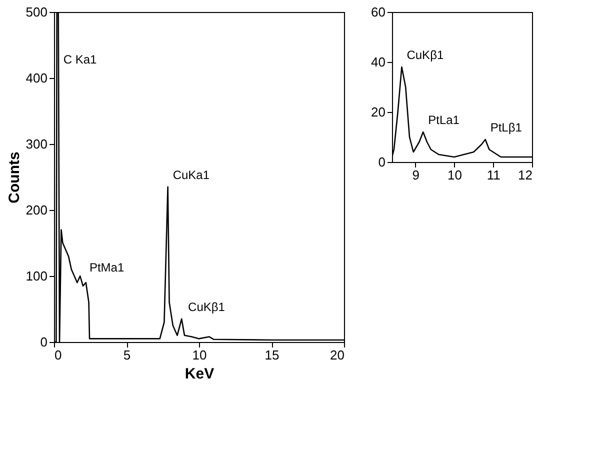 The height and width of the screenshot is (449, 590). I want to click on x-tick-label: 0, so click(58, 355).